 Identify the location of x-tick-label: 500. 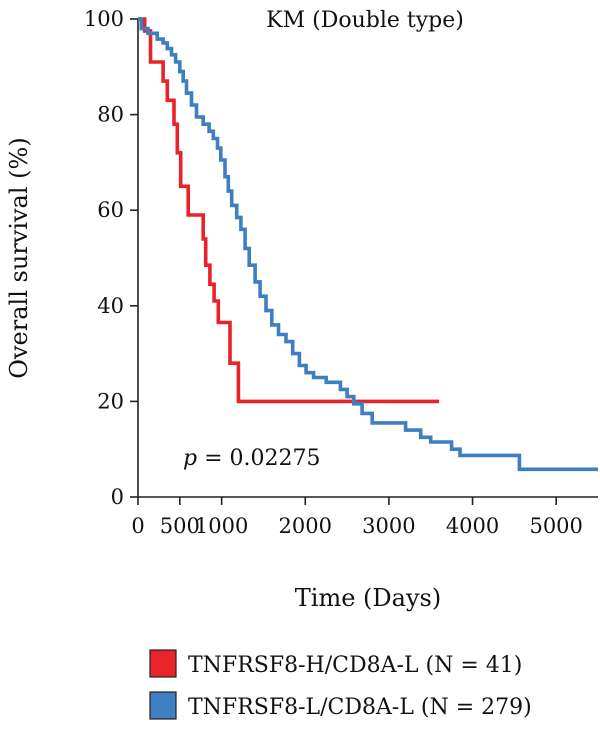
(180, 526).